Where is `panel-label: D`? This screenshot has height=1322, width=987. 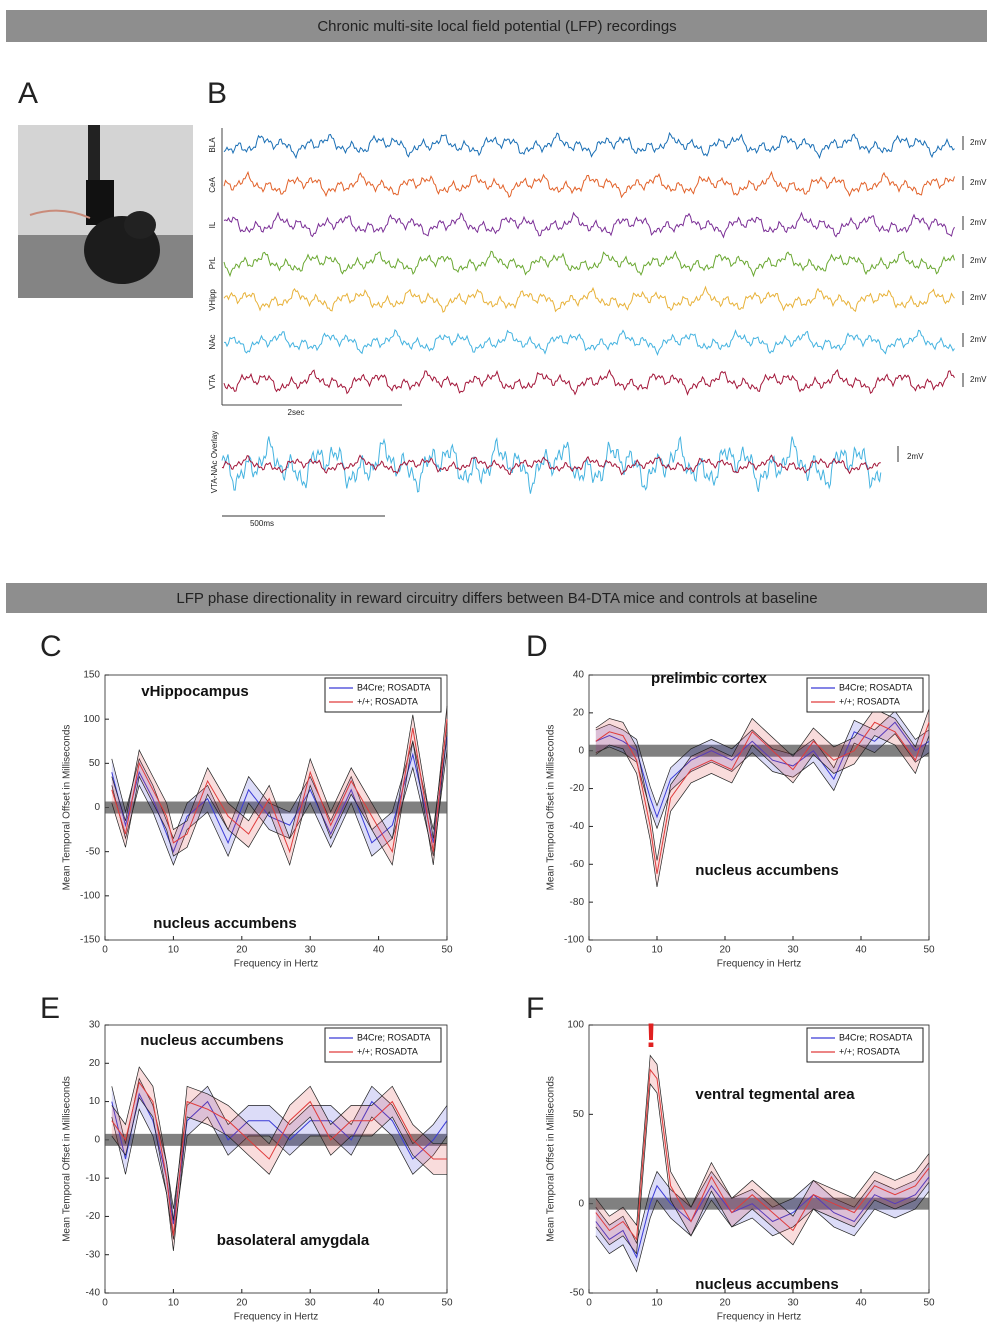 panel-label: D is located at coordinates (537, 646).